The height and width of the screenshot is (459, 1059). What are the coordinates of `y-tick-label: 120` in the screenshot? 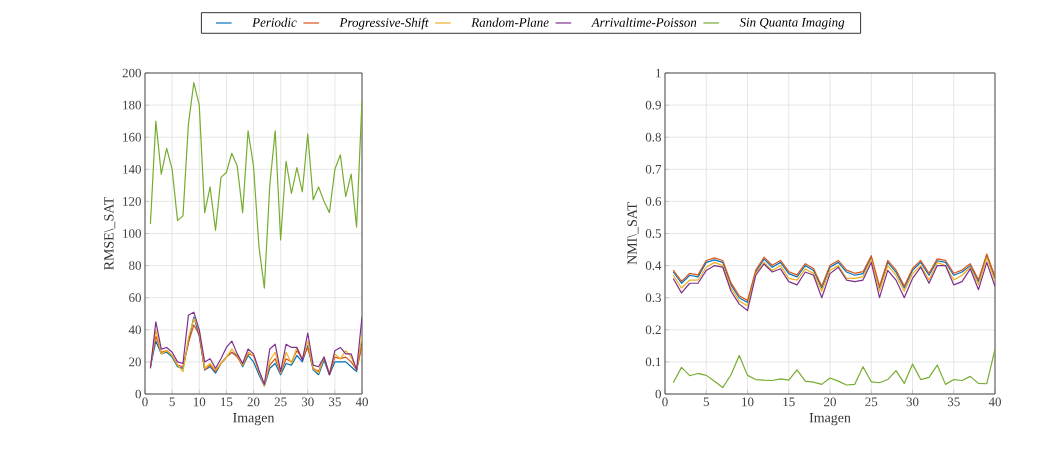 It's located at (132, 201).